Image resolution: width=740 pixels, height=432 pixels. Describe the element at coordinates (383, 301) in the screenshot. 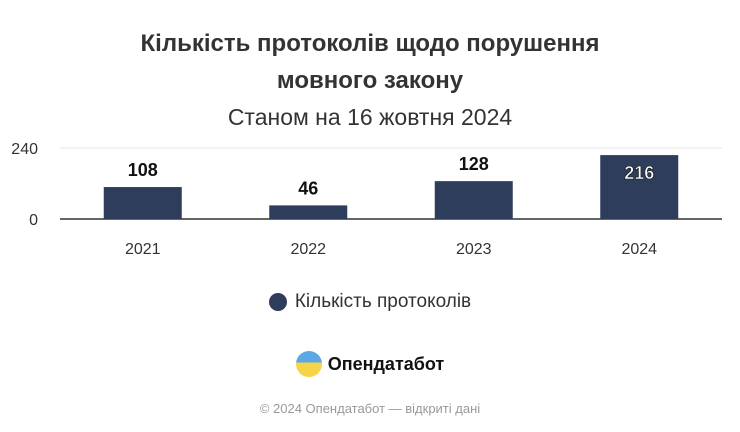

I see `legend-label: Кількість протоколів` at that location.